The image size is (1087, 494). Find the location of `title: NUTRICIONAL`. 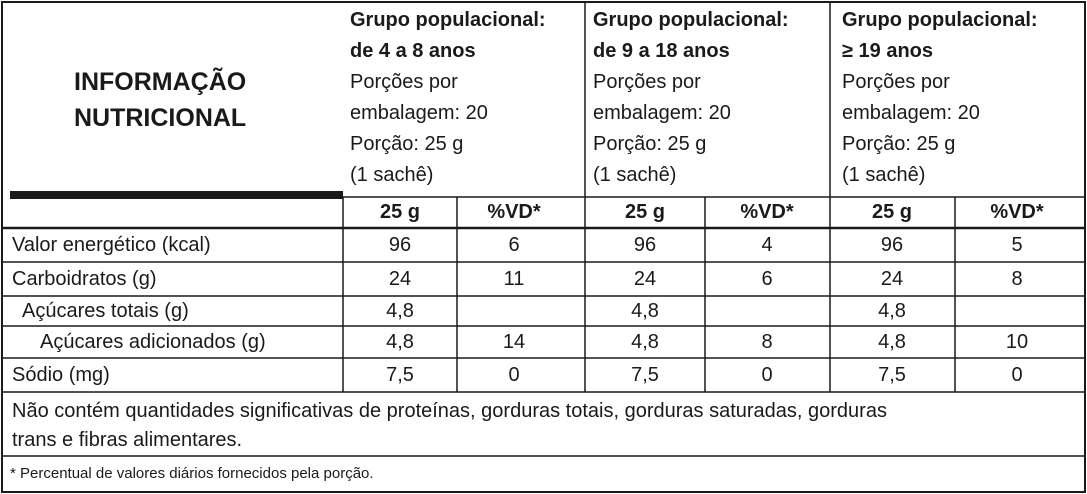

title: NUTRICIONAL is located at coordinates (160, 118).